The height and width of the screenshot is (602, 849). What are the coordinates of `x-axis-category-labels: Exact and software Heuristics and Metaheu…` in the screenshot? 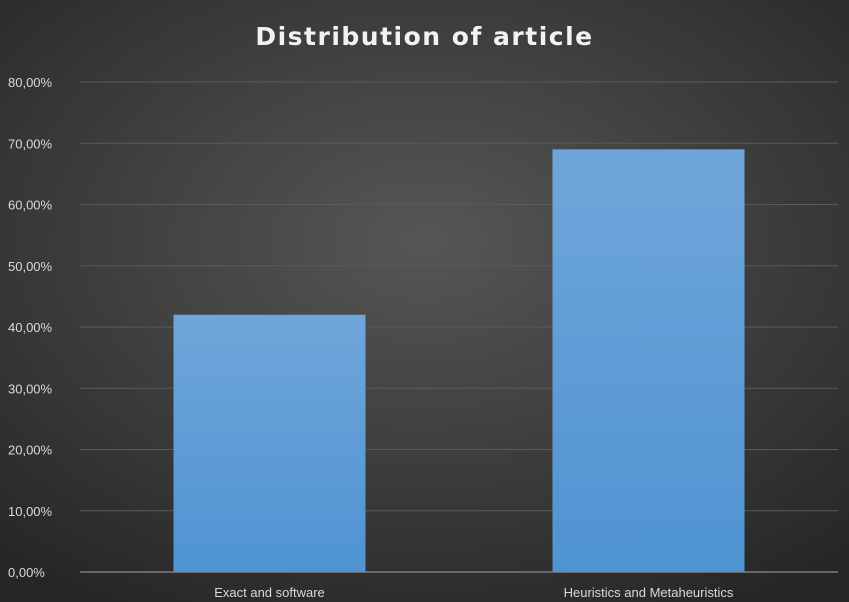 It's located at (474, 592).